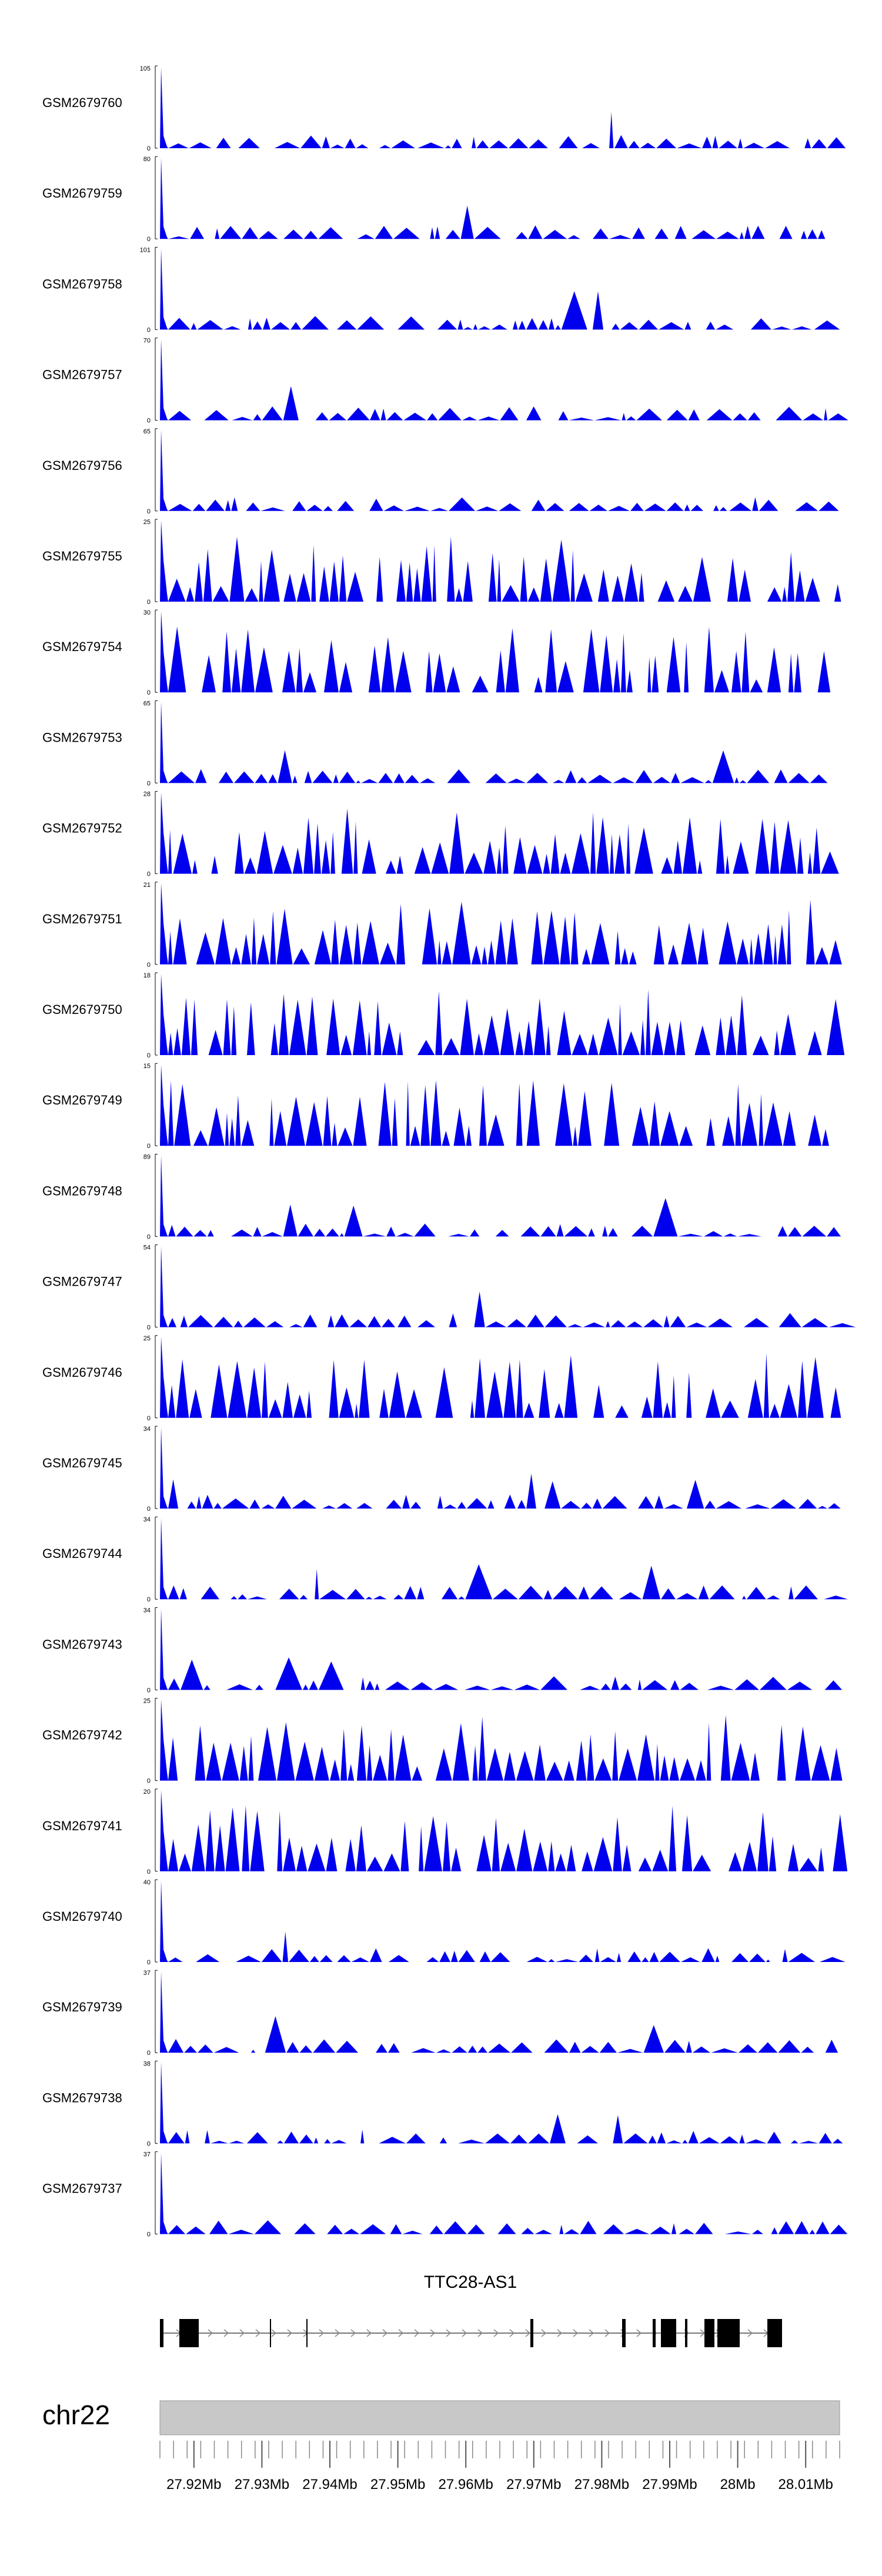 Image resolution: width=882 pixels, height=2576 pixels. I want to click on track-GSM2679758: GSM2679758 101 0, so click(441, 289).